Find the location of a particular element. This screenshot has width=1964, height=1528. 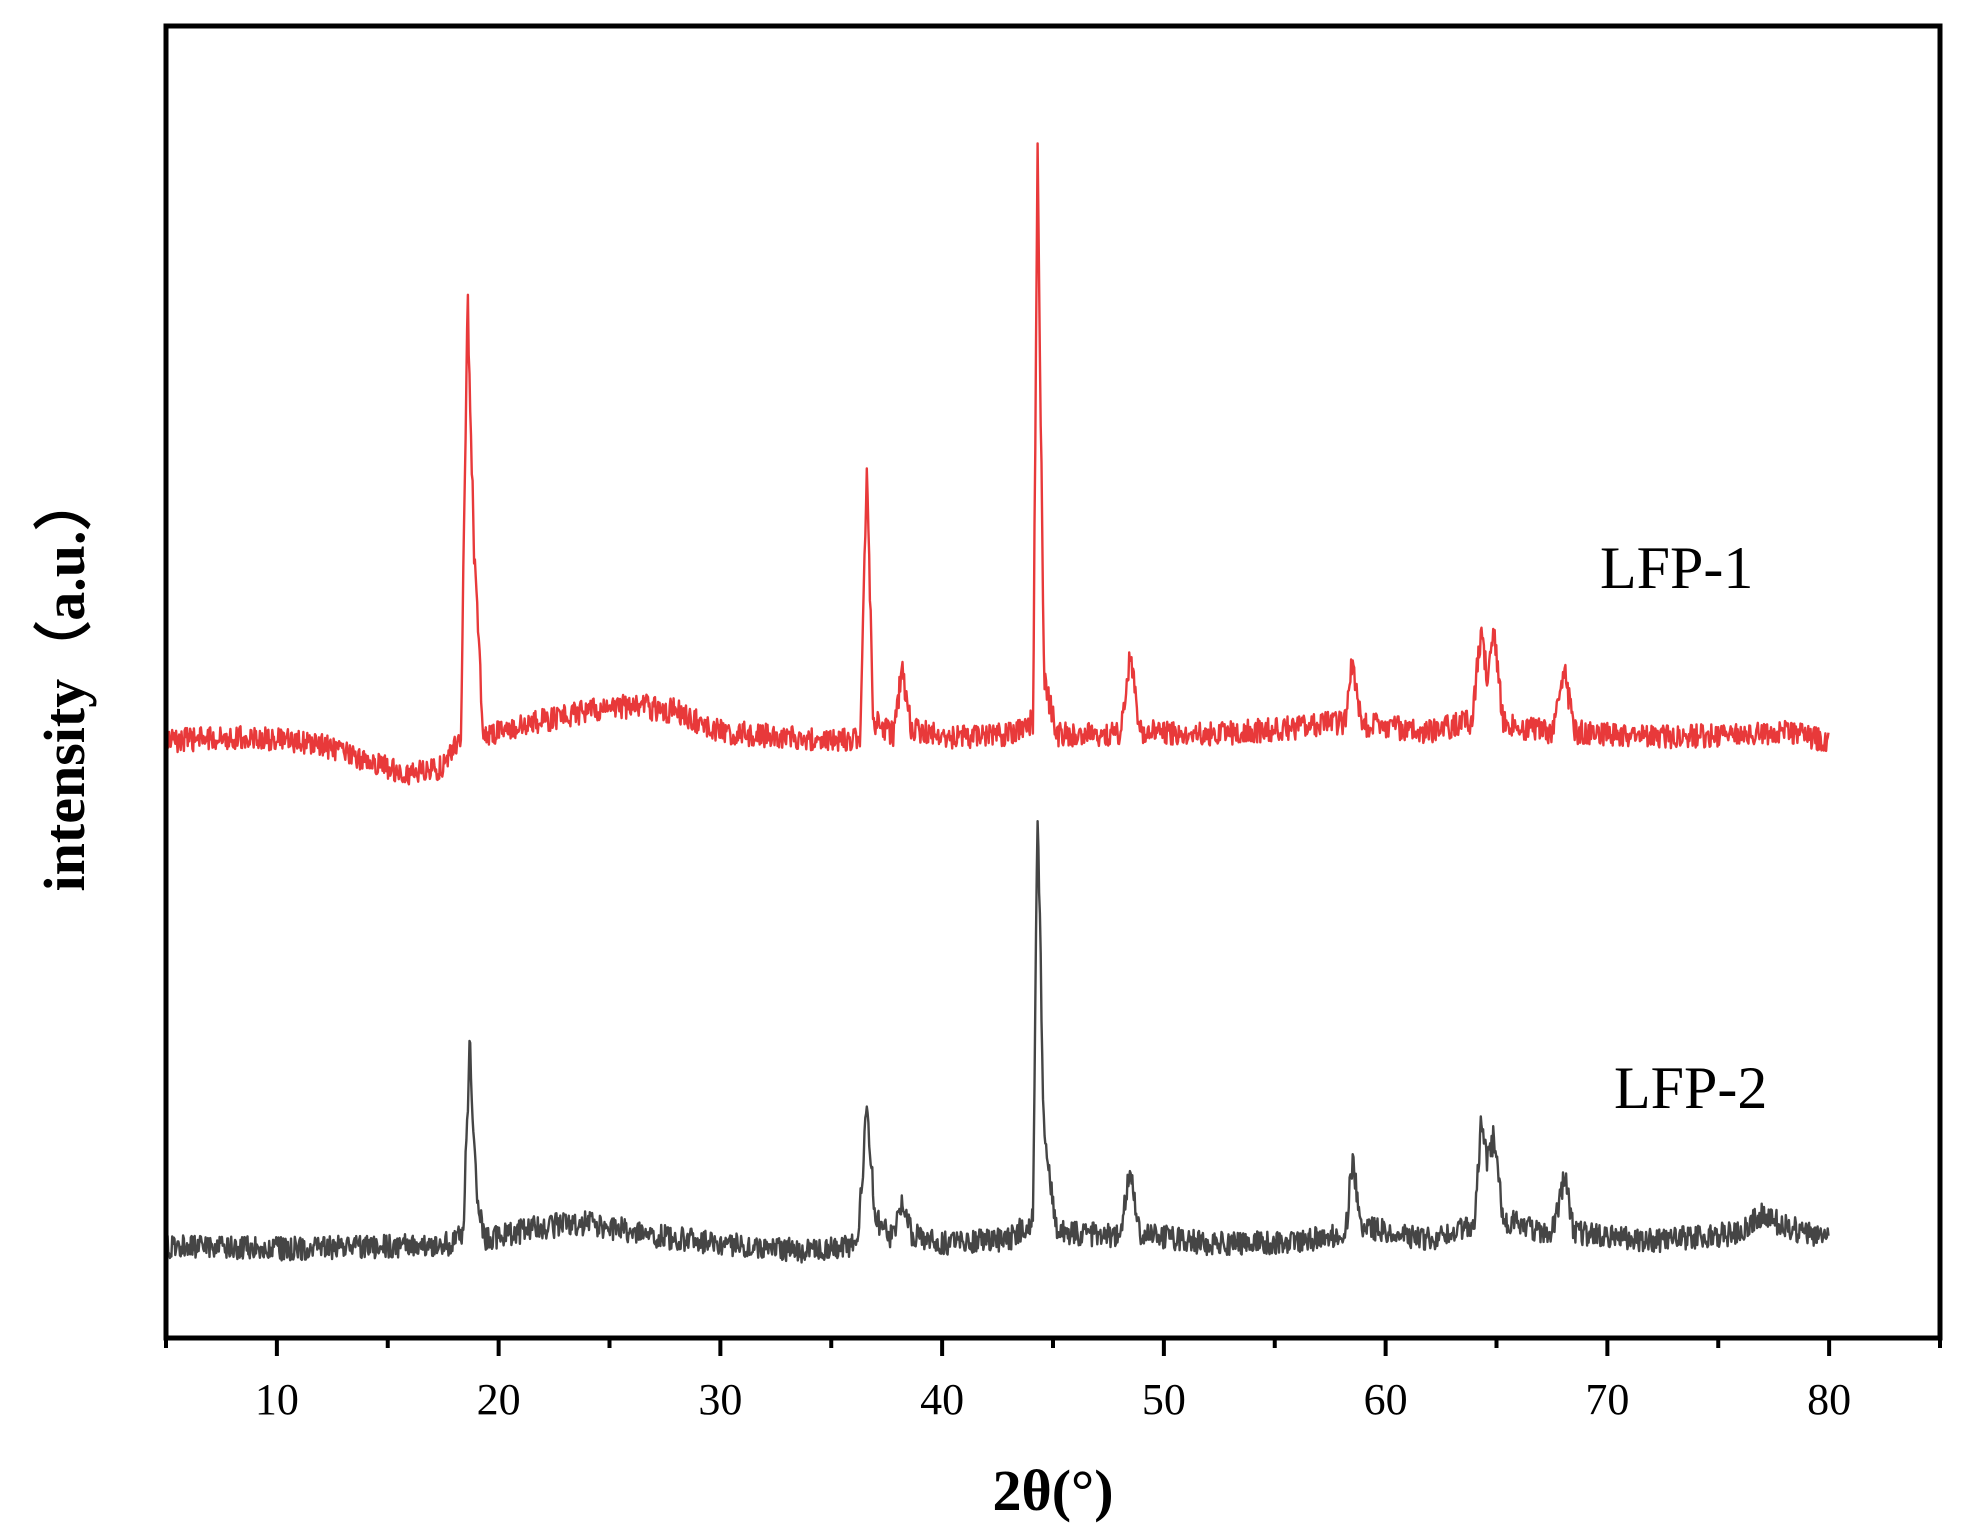

x-tick-label: 20 is located at coordinates (499, 1399).